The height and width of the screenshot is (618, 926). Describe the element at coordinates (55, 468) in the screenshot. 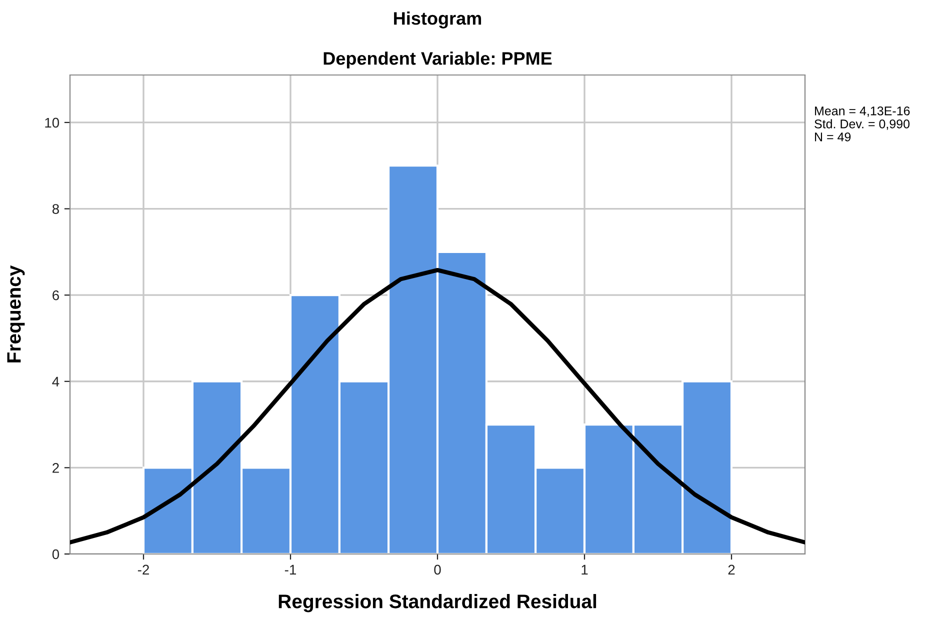

I see `y-tick-label: 2` at that location.